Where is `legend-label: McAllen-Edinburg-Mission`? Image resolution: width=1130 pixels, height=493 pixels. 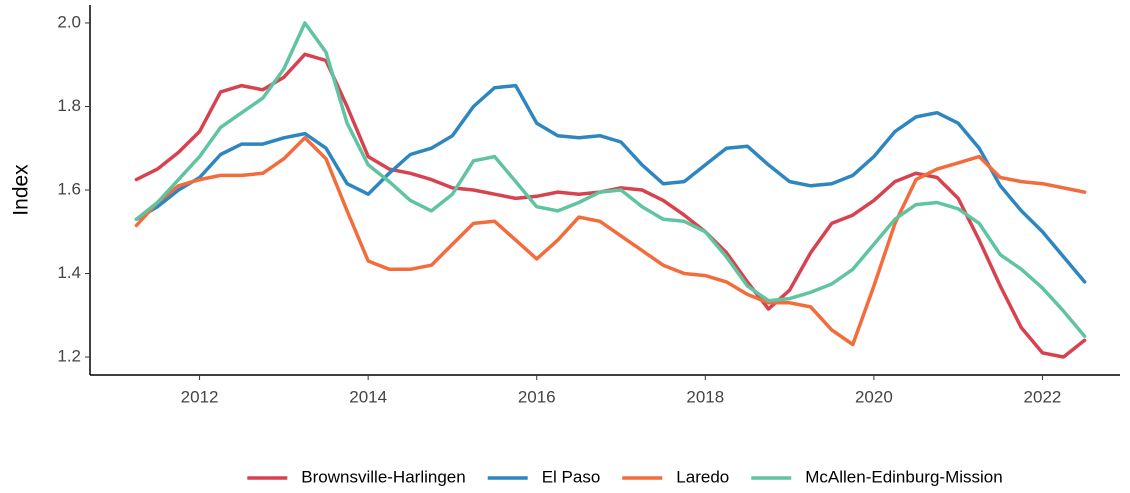
legend-label: McAllen-Edinburg-Mission is located at coordinates (903, 476).